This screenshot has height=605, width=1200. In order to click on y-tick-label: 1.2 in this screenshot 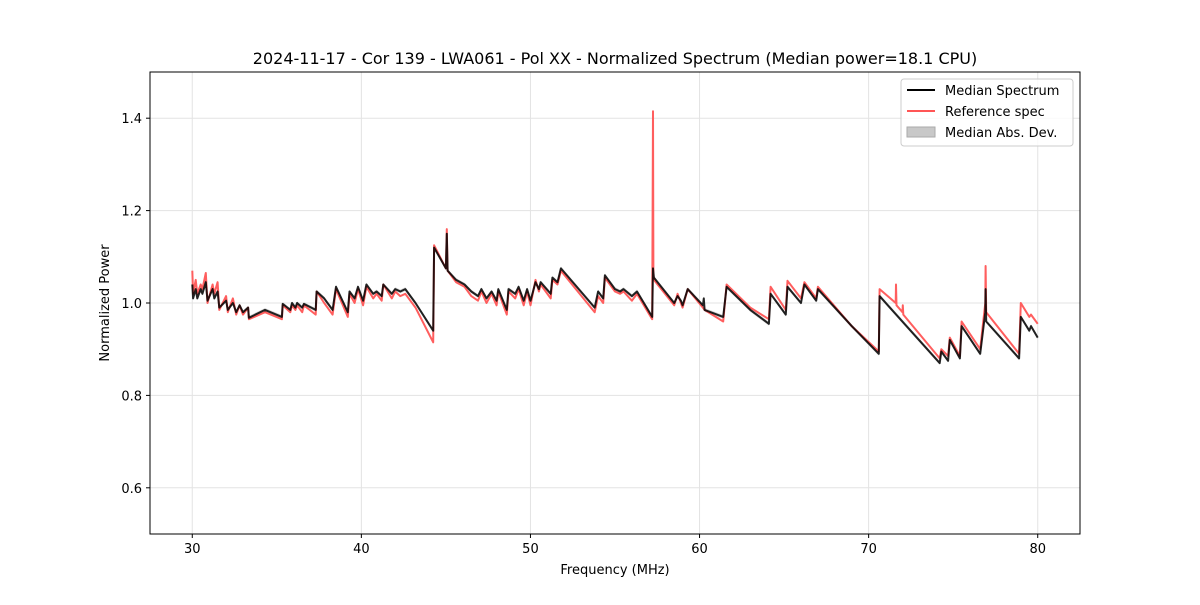, I will do `click(131, 212)`.